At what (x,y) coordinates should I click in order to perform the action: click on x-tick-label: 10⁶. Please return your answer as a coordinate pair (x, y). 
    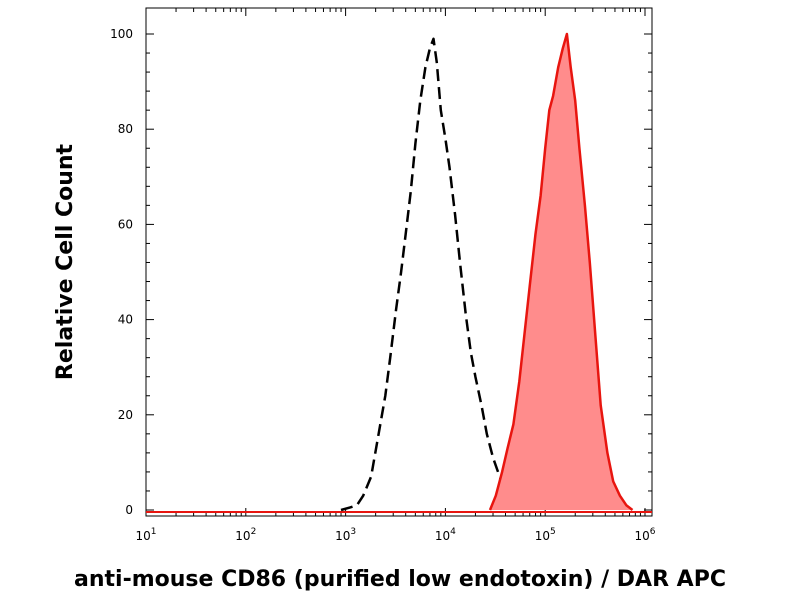
    Looking at the image, I should click on (644, 535).